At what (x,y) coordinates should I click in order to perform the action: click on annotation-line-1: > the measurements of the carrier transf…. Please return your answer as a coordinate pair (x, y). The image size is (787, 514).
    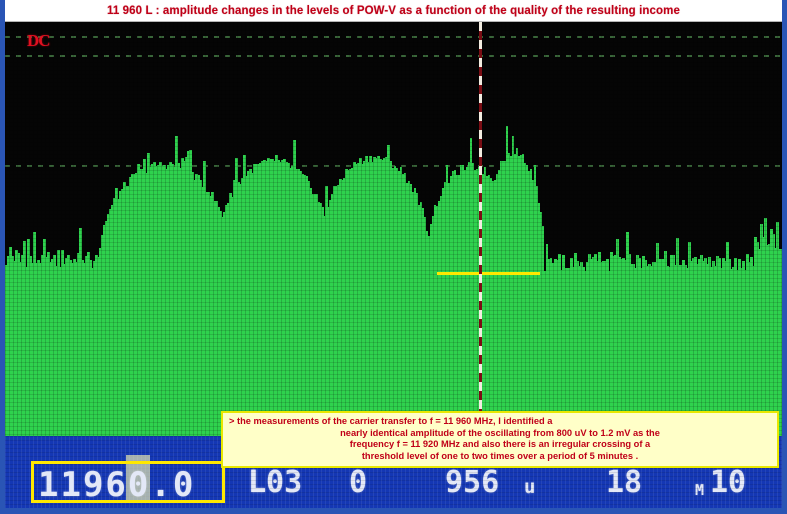
    Looking at the image, I should click on (391, 421).